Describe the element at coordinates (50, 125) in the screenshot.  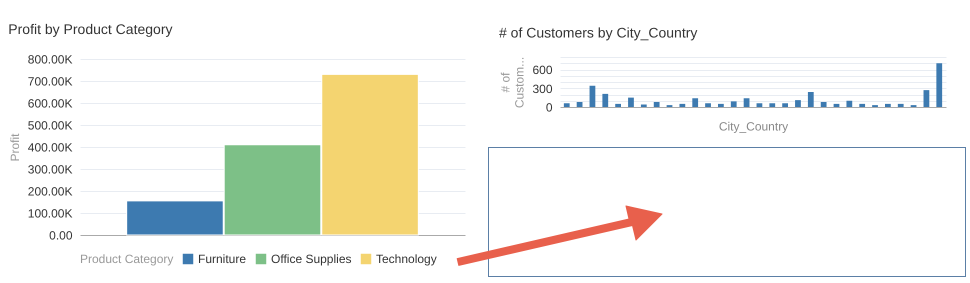
I see `y-tick-label: 500.00K` at that location.